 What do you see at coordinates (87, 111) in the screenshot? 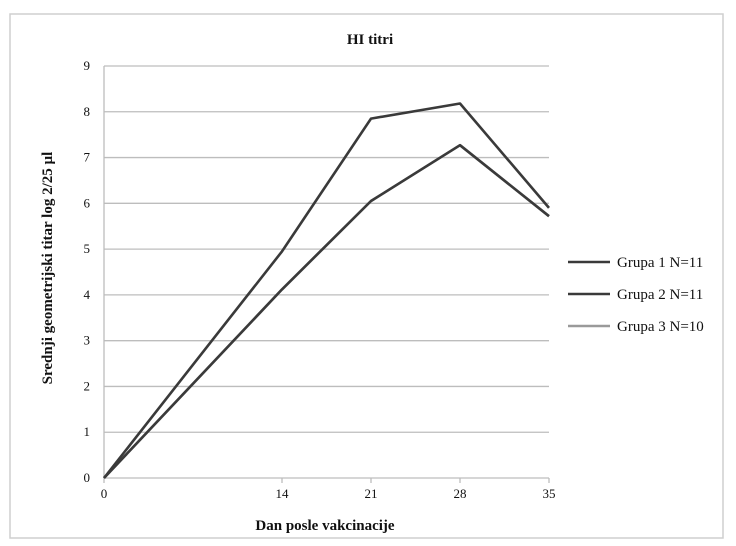
I see `y-tick-label: 8` at bounding box center [87, 111].